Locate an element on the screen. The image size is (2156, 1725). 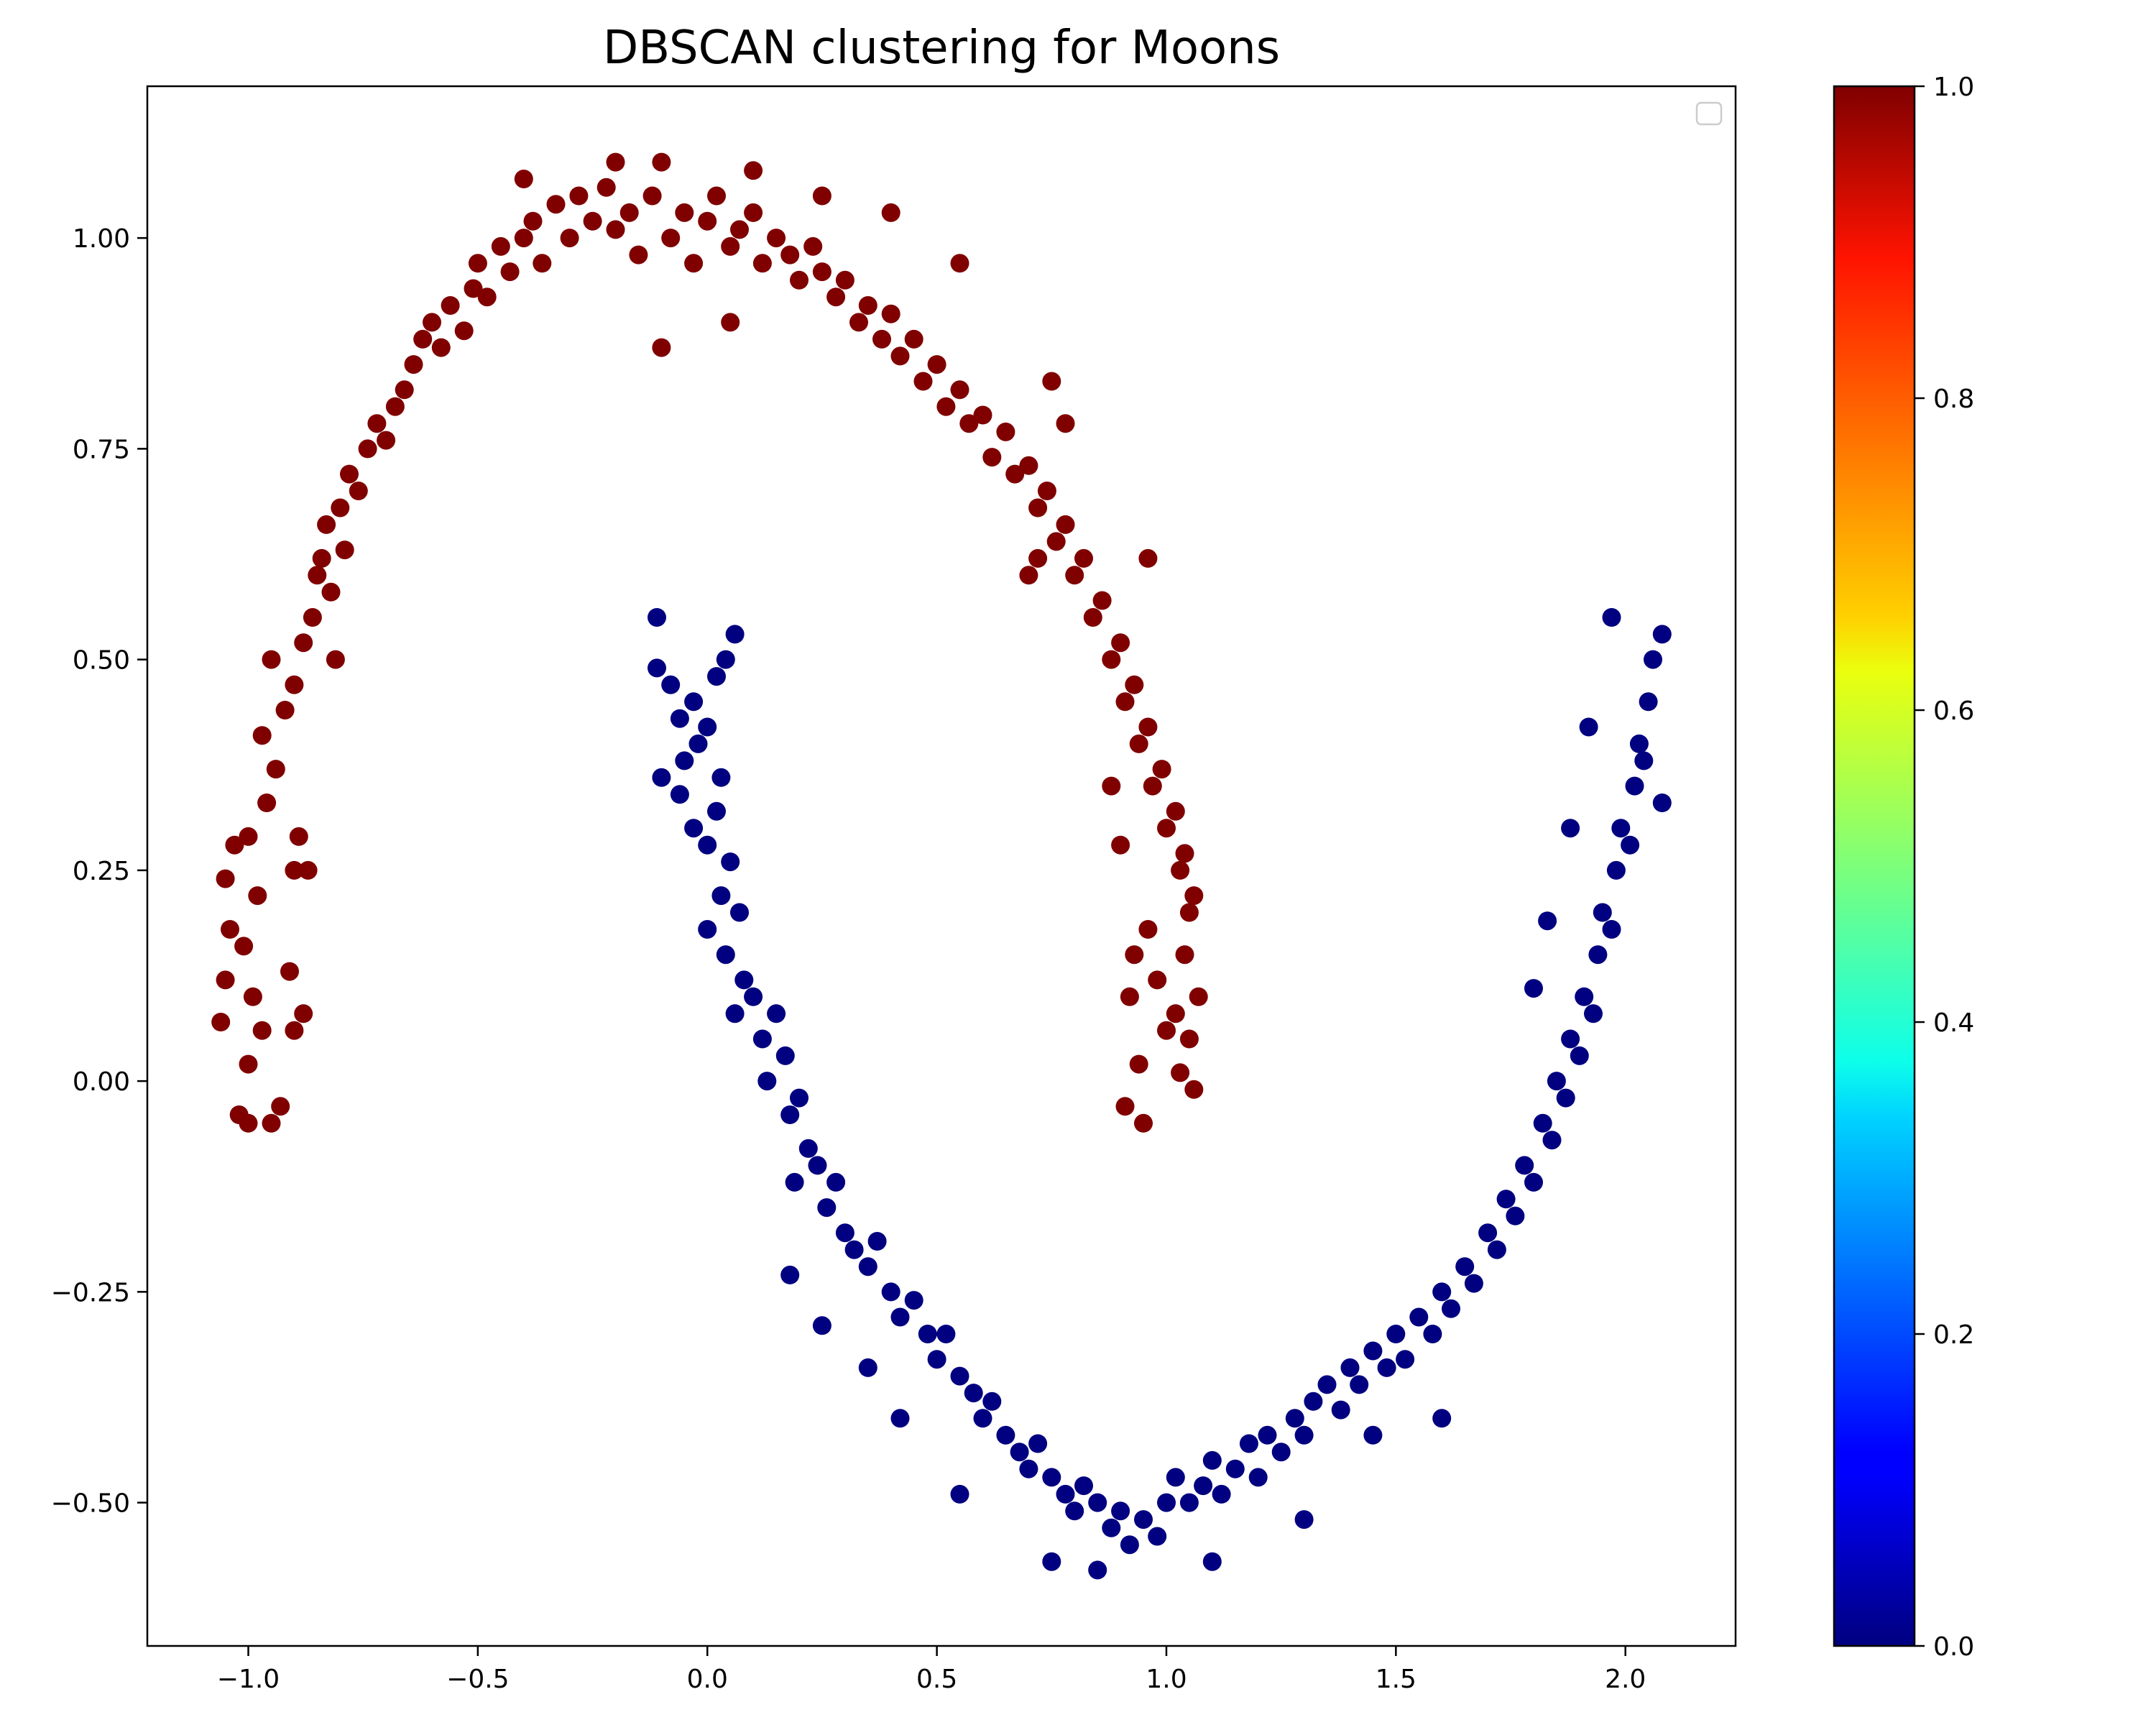
y-axis: −0.50 −0.25 0.00 0.25 0.50 0.75 1.00 is located at coordinates (99, 871).